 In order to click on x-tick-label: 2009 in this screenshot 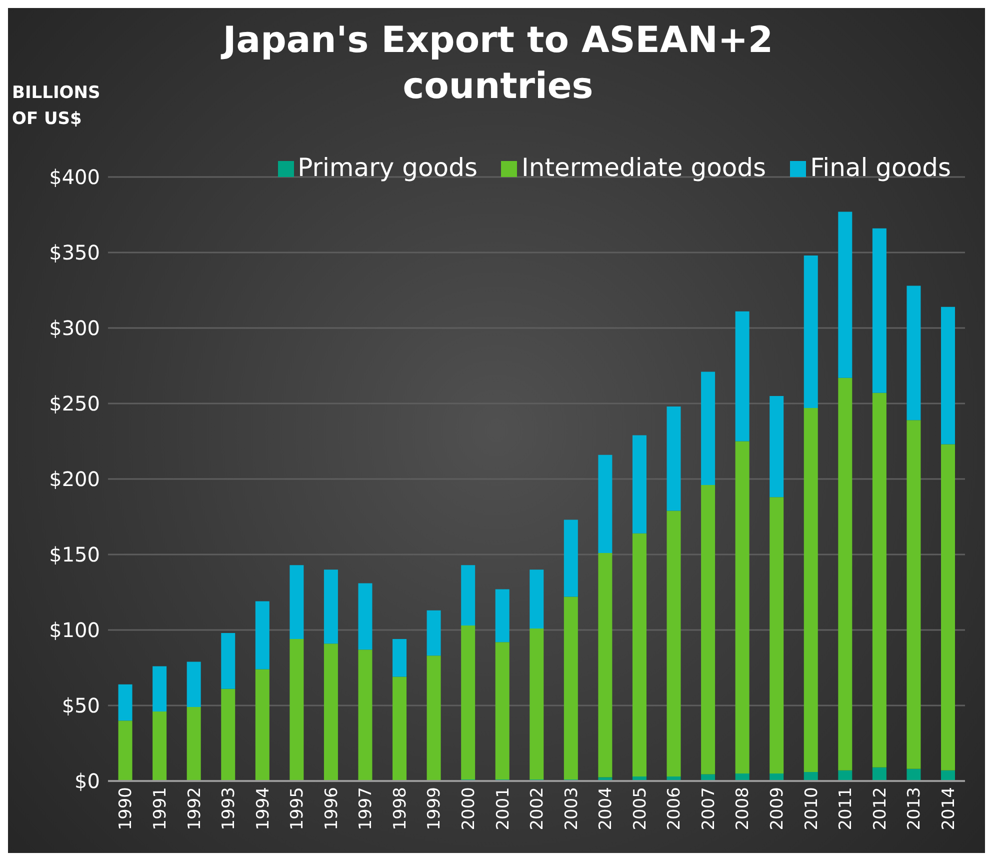, I will do `click(778, 808)`.